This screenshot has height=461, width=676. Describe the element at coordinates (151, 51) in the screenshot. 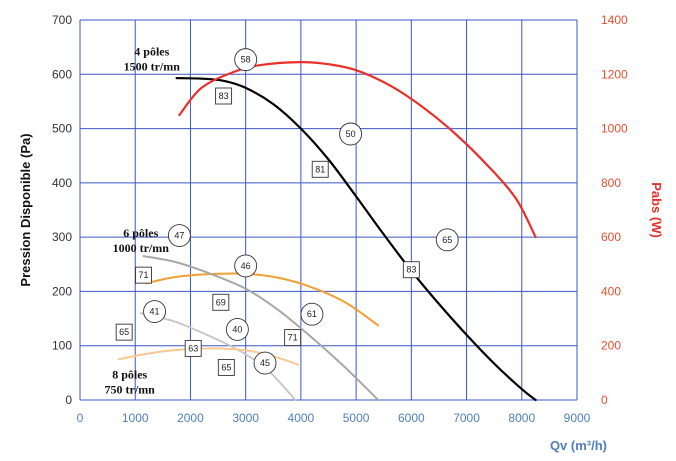

I see `speed-label-line: 4 pôles` at that location.